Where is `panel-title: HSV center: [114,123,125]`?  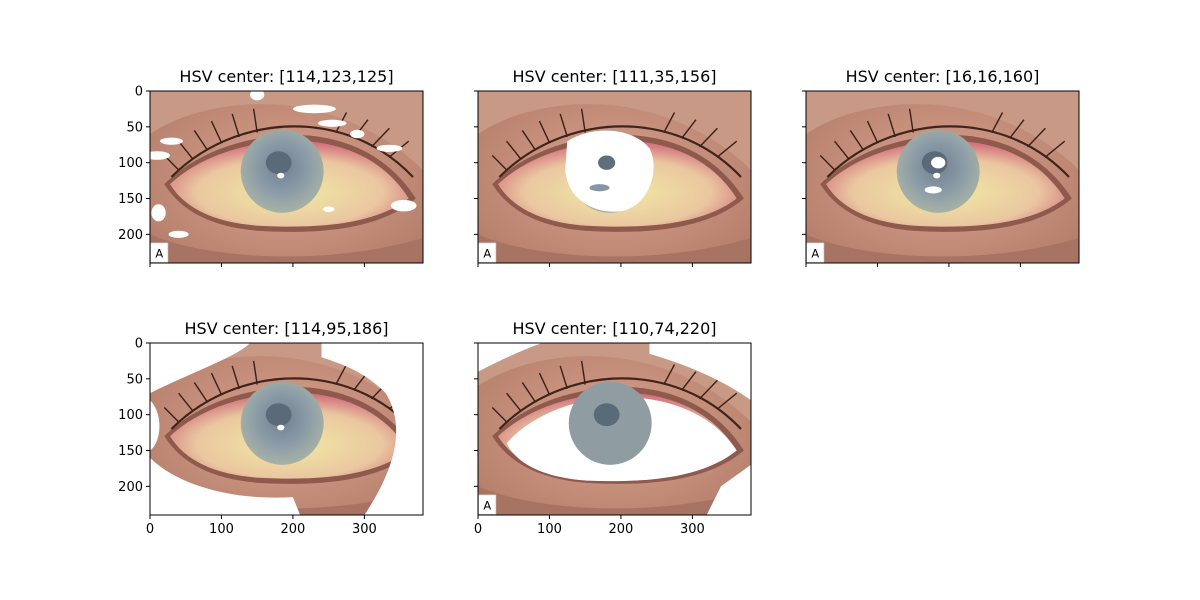
panel-title: HSV center: [114,123,125] is located at coordinates (286, 76).